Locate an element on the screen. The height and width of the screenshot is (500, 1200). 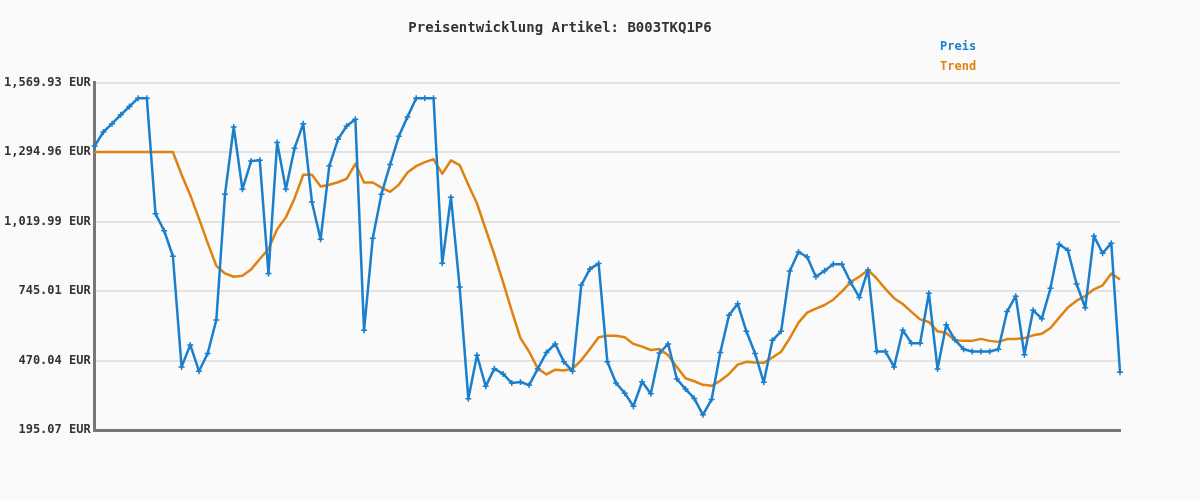
y-tick-label: 1,294.96 EUR is located at coordinates (47, 151).